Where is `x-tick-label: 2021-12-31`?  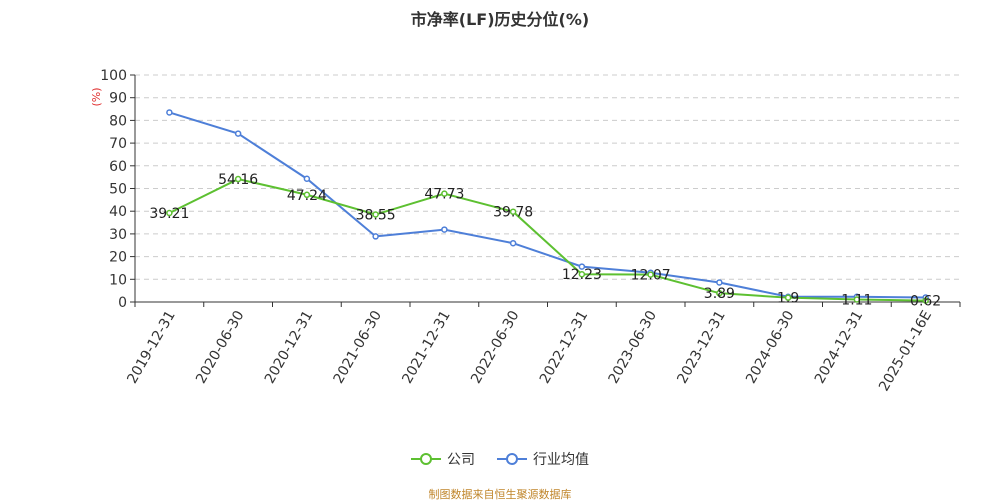 x-tick-label: 2021-12-31 is located at coordinates (426, 347).